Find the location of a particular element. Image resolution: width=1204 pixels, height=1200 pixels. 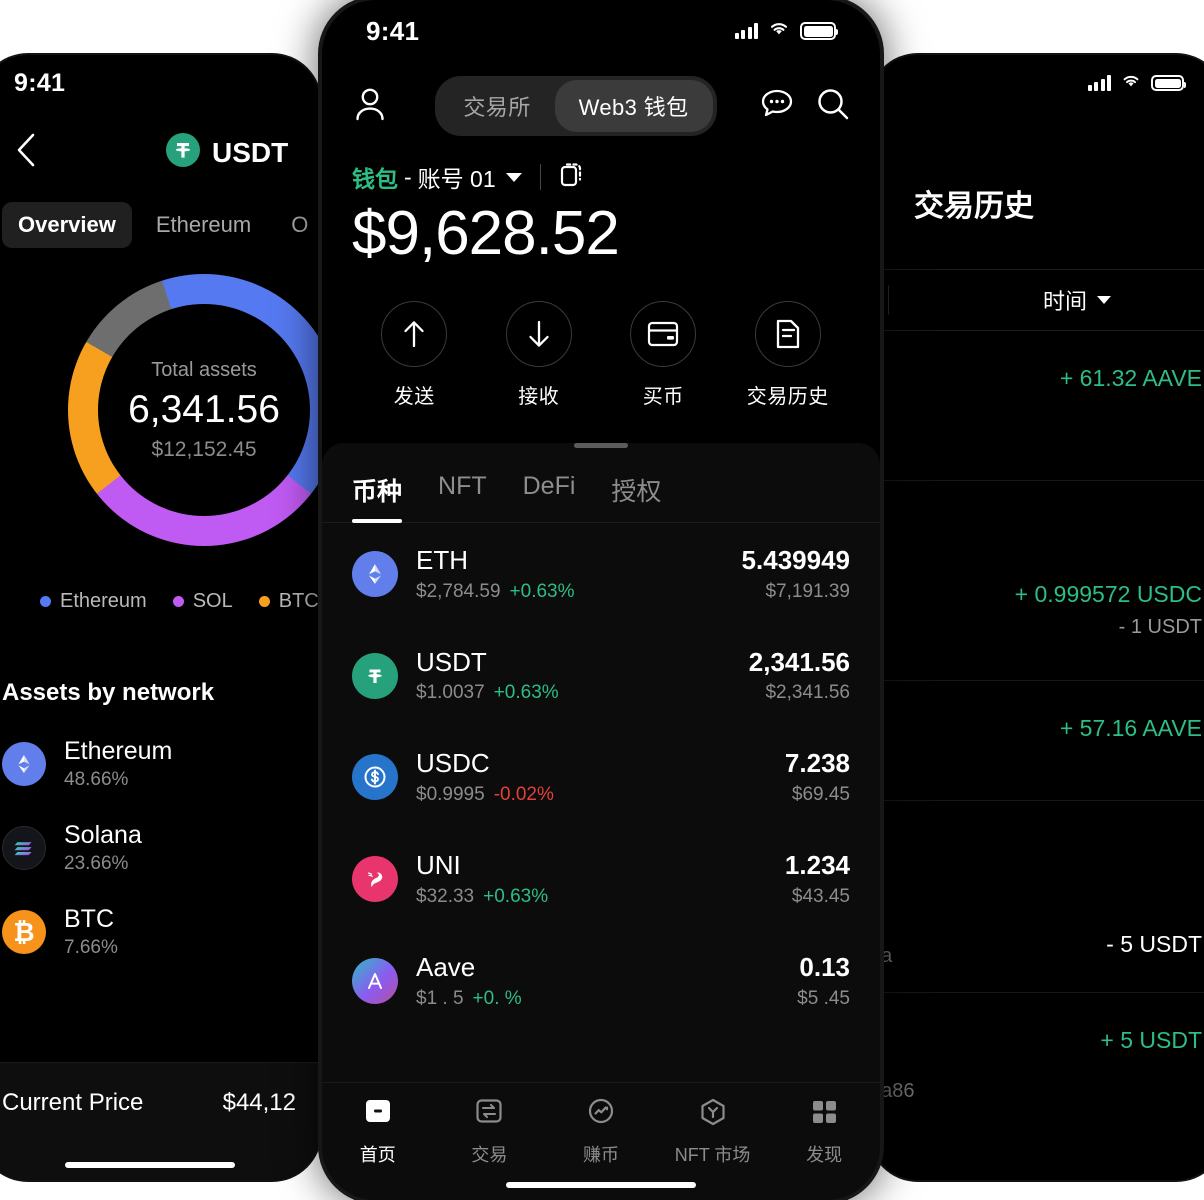

exchange-wallet-segmented-control: 交易所 Web3 钱包 is located at coordinates (576, 106).